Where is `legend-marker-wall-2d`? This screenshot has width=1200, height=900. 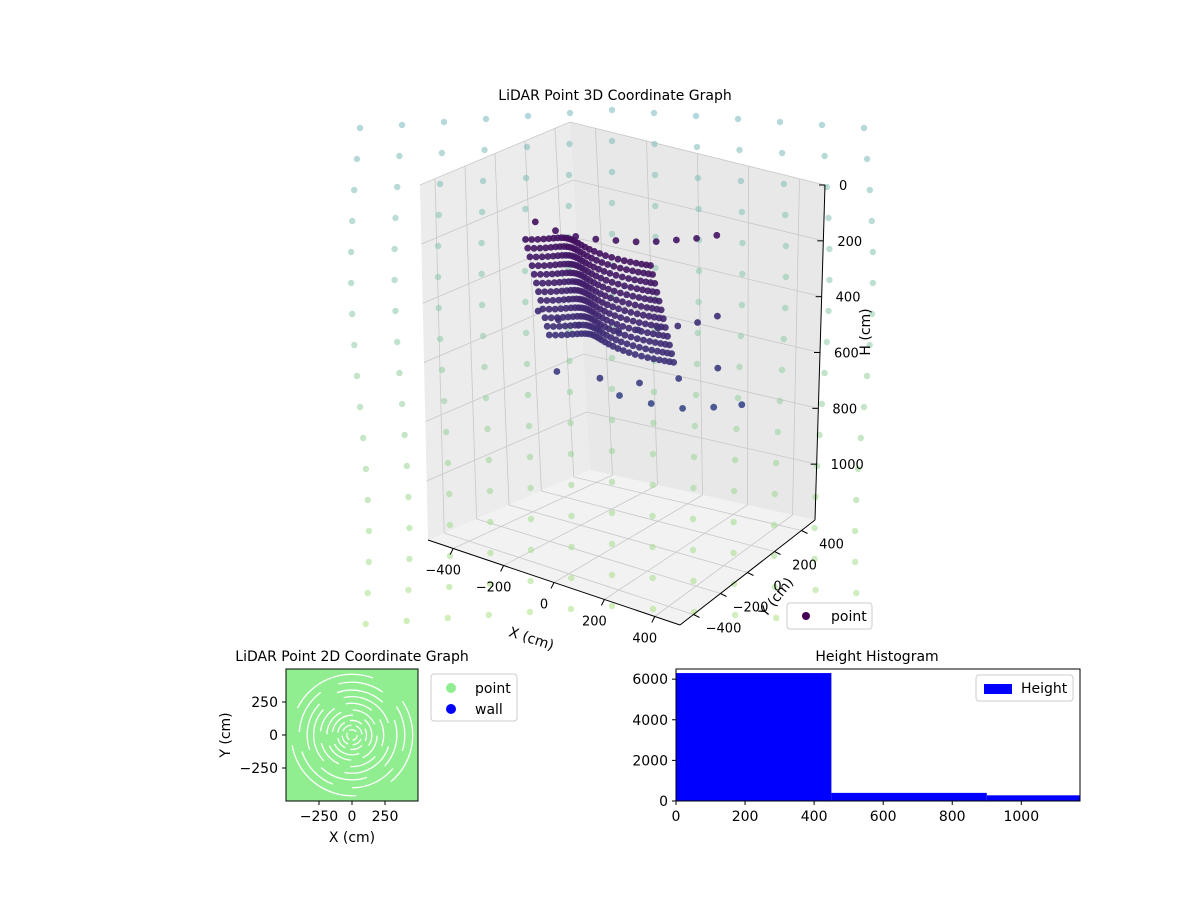
legend-marker-wall-2d is located at coordinates (451, 709).